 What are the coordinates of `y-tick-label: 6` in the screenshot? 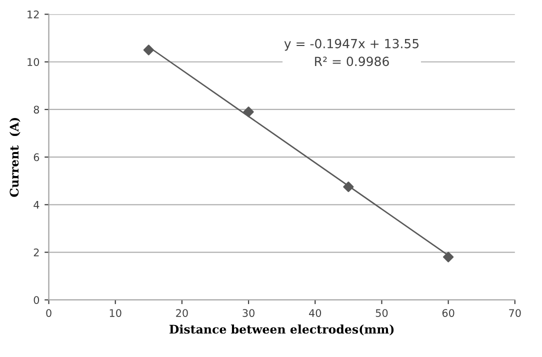 It's located at (37, 157).